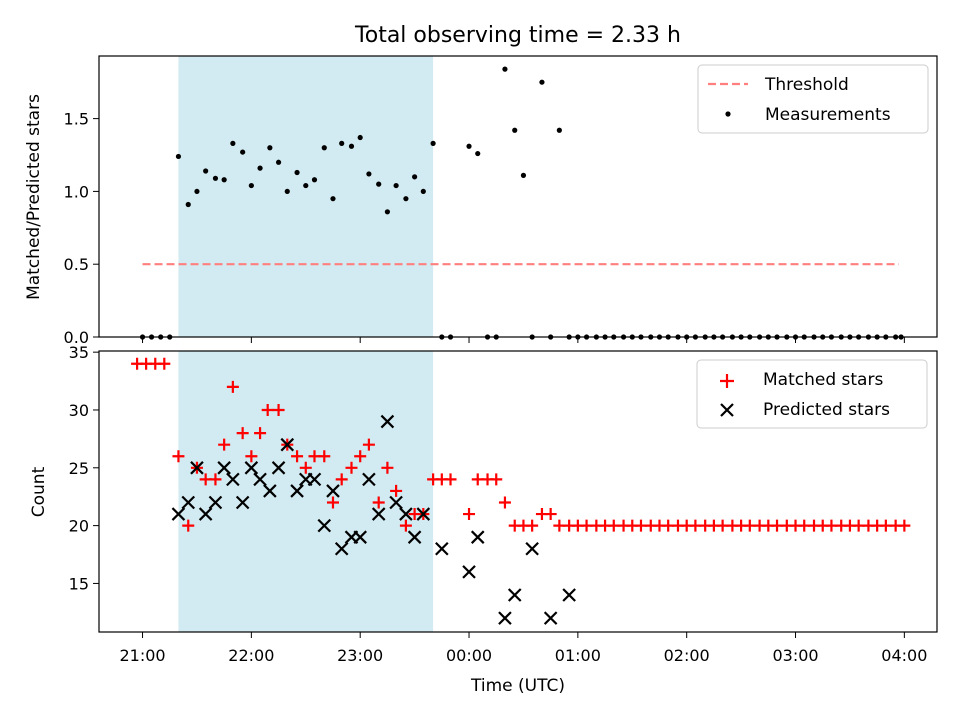  I want to click on y-tick-label: 25, so click(79, 468).